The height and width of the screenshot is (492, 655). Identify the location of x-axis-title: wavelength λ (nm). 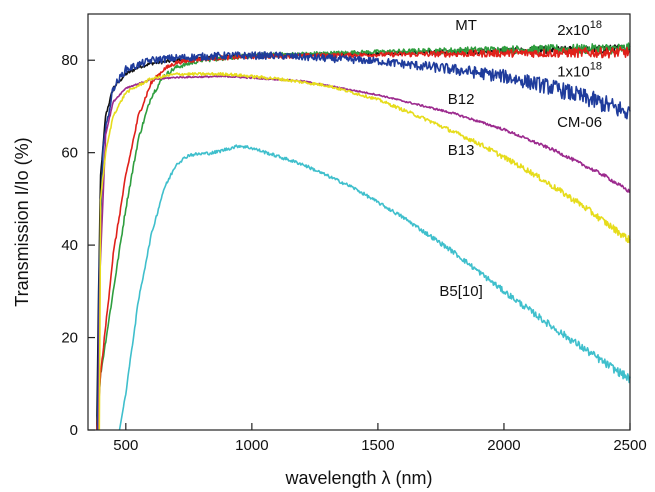
(358, 478).